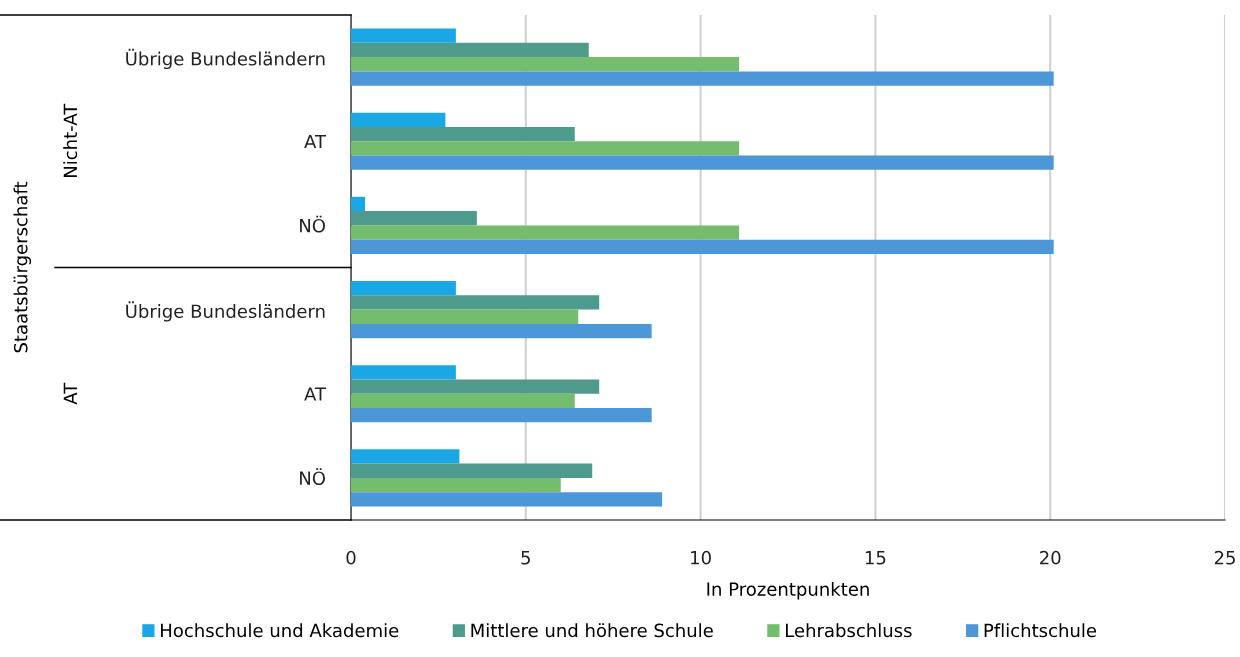  I want to click on x-tick-label: 20, so click(1050, 557).